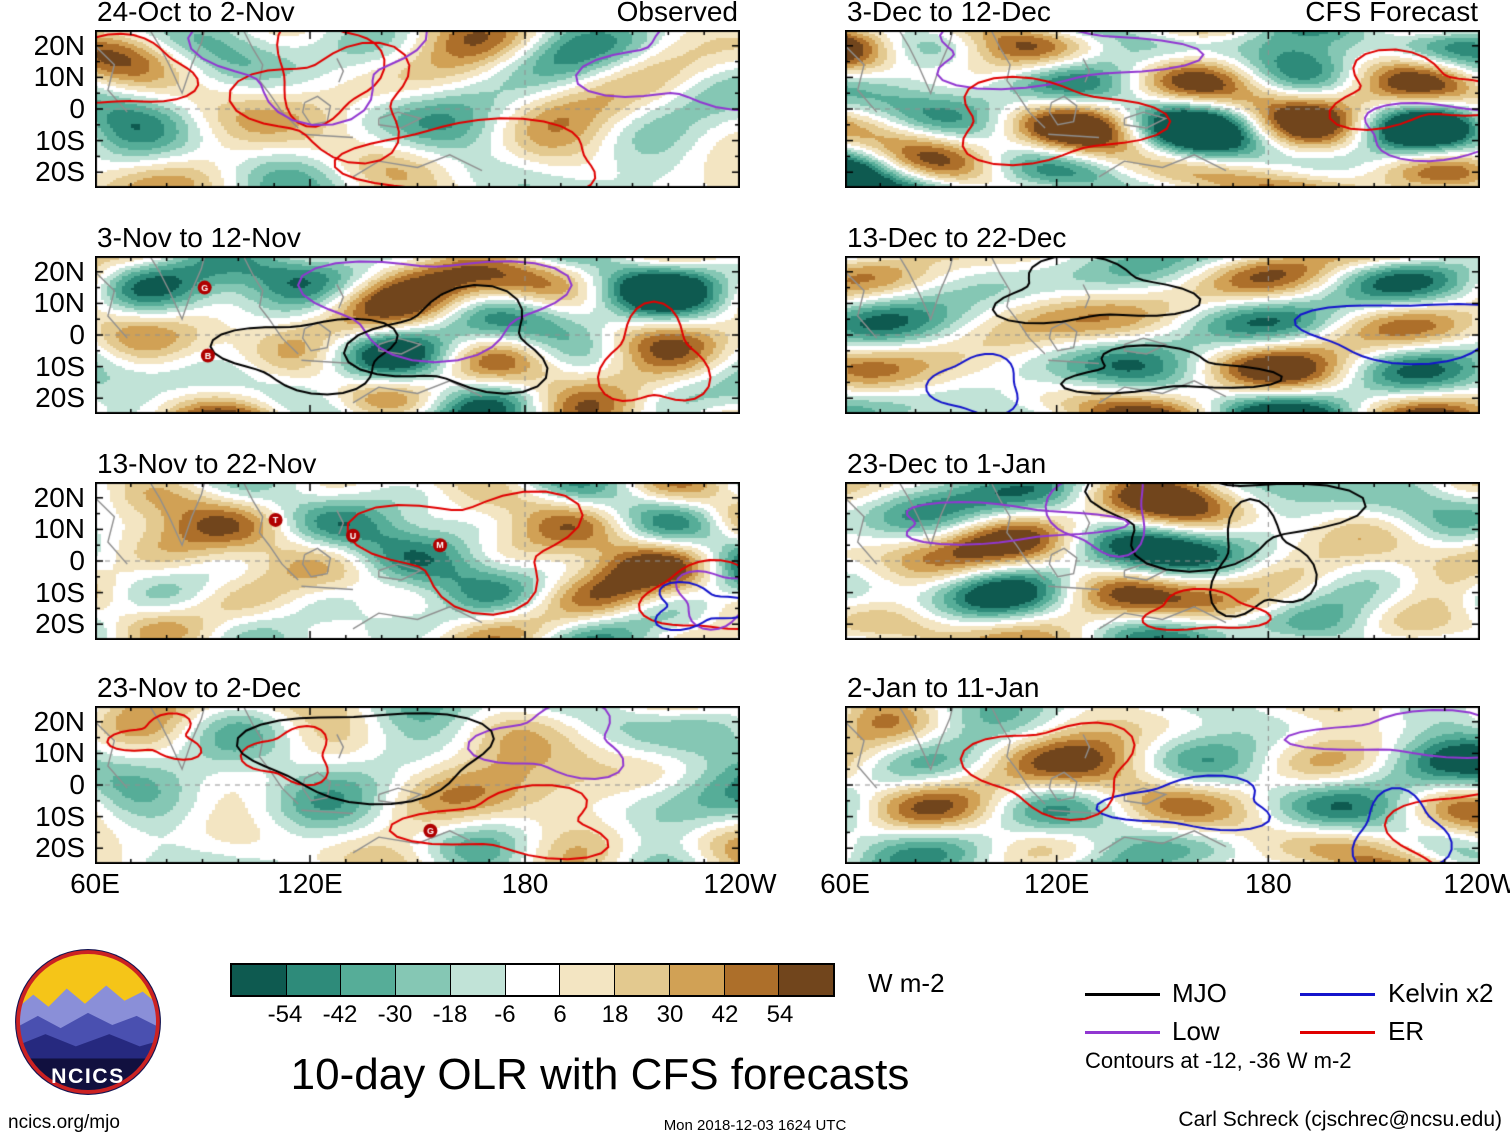 The height and width of the screenshot is (1142, 1510). I want to click on colorbar-tick: -54, so click(285, 1014).